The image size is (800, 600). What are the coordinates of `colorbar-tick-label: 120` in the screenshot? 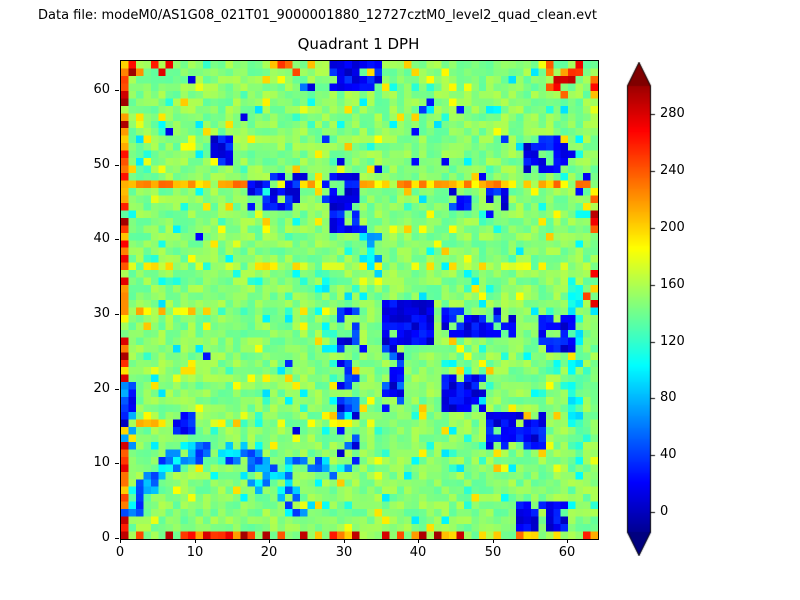 It's located at (672, 341).